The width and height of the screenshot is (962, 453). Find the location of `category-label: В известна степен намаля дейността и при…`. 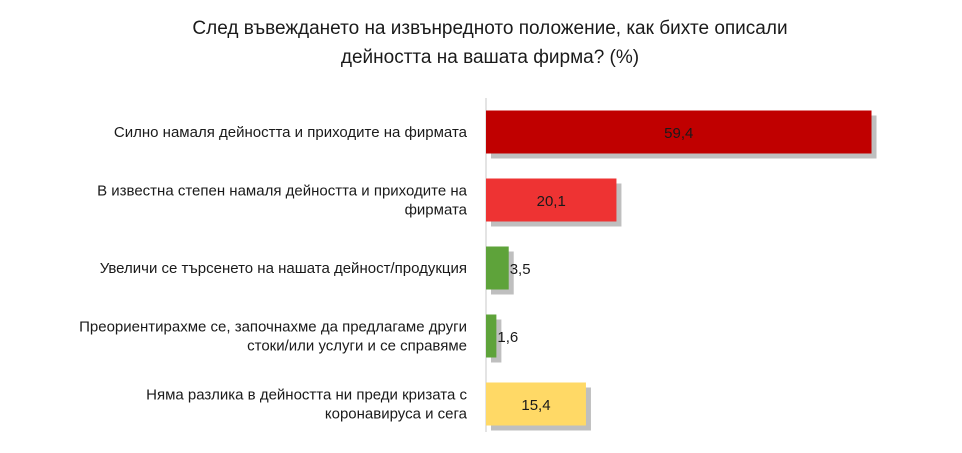

category-label: В известна степен намаля дейността и при… is located at coordinates (282, 191).